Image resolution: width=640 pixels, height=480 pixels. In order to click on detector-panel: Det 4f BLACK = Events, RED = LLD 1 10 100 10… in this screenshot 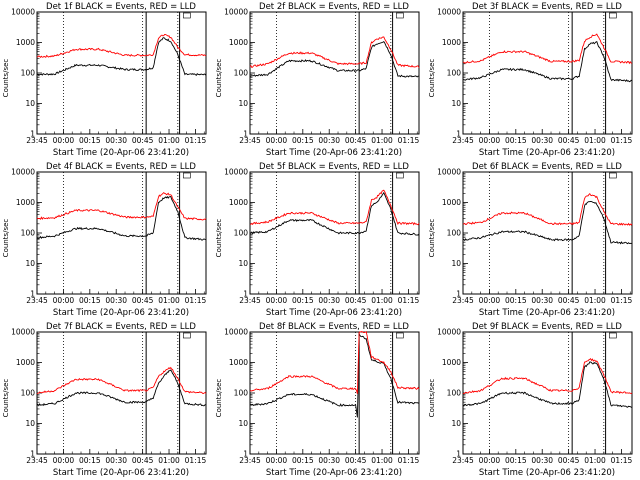, I will do `click(106, 240)`.